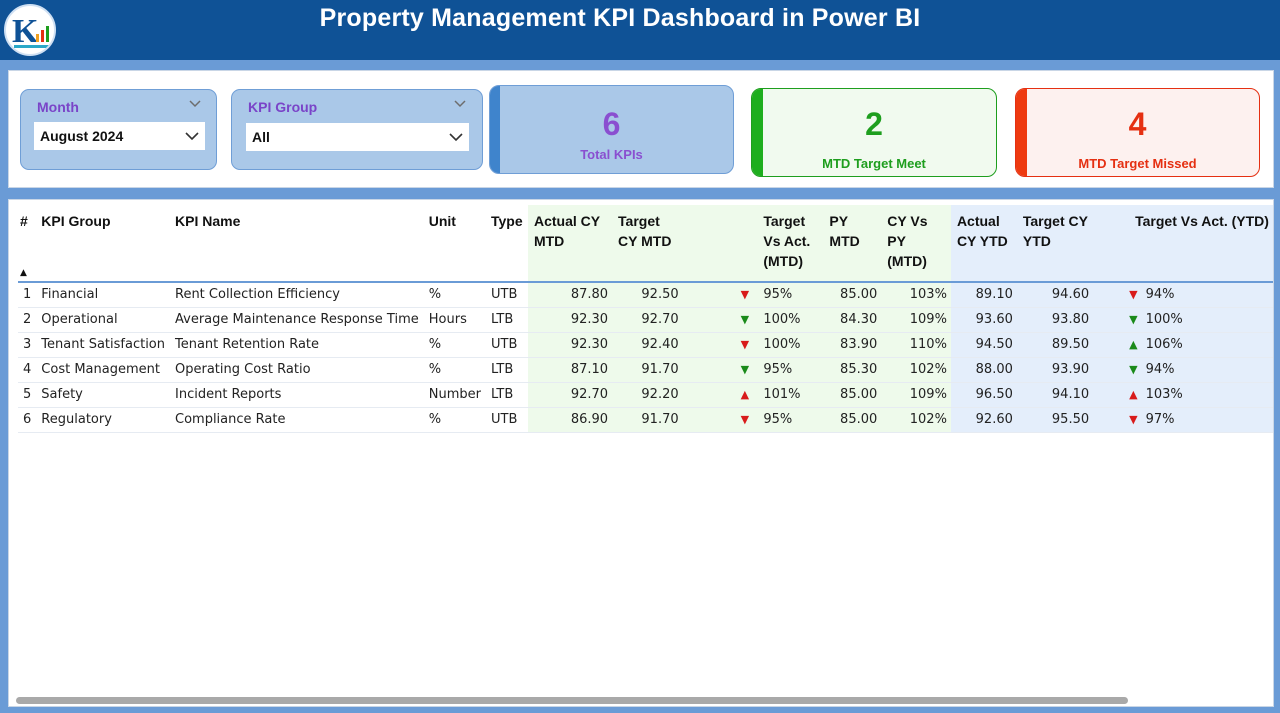 This screenshot has height=713, width=1280. Describe the element at coordinates (570, 370) in the screenshot. I see `actual-cy-mtd-cell: 87.10` at that location.